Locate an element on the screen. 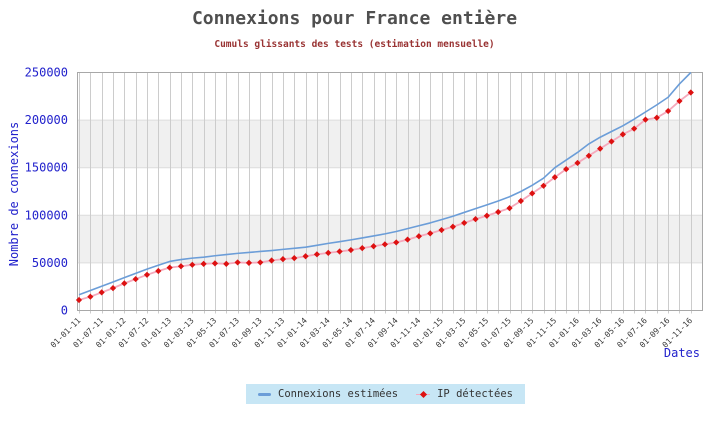  legend-label-ip: IP détectées is located at coordinates (475, 394).